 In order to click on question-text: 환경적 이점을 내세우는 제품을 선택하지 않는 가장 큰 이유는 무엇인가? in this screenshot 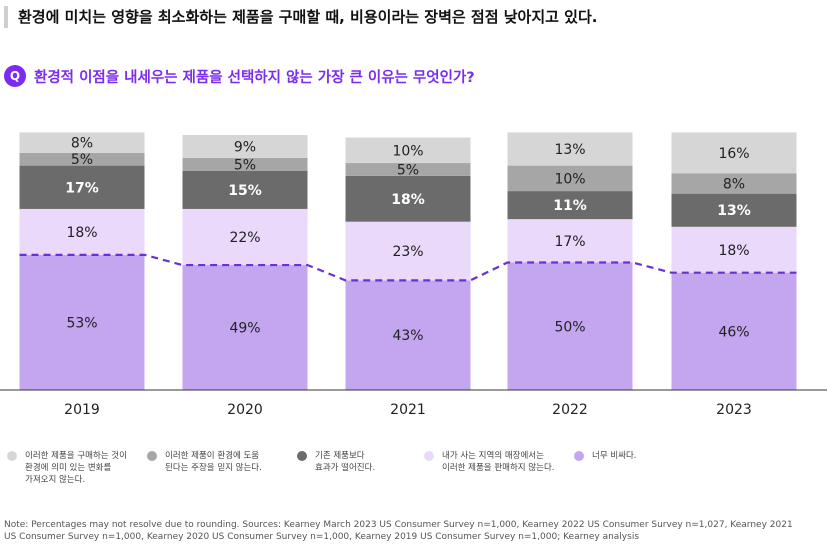, I will do `click(254, 77)`.